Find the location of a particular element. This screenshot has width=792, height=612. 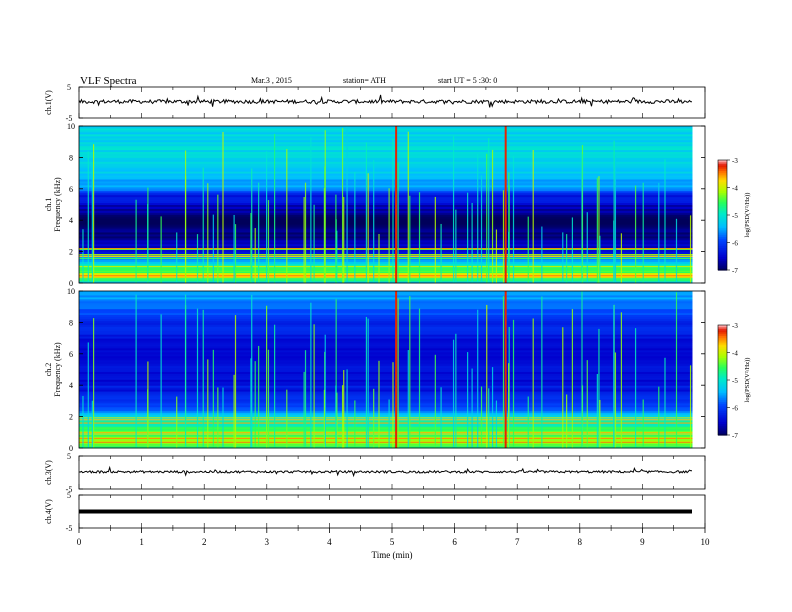

y-tick-label: 2 is located at coordinates (71, 252).